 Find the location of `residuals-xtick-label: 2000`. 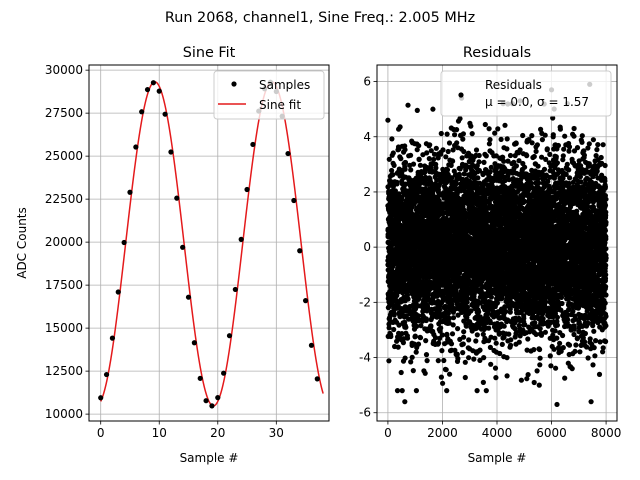

residuals-xtick-label: 2000 is located at coordinates (442, 433).